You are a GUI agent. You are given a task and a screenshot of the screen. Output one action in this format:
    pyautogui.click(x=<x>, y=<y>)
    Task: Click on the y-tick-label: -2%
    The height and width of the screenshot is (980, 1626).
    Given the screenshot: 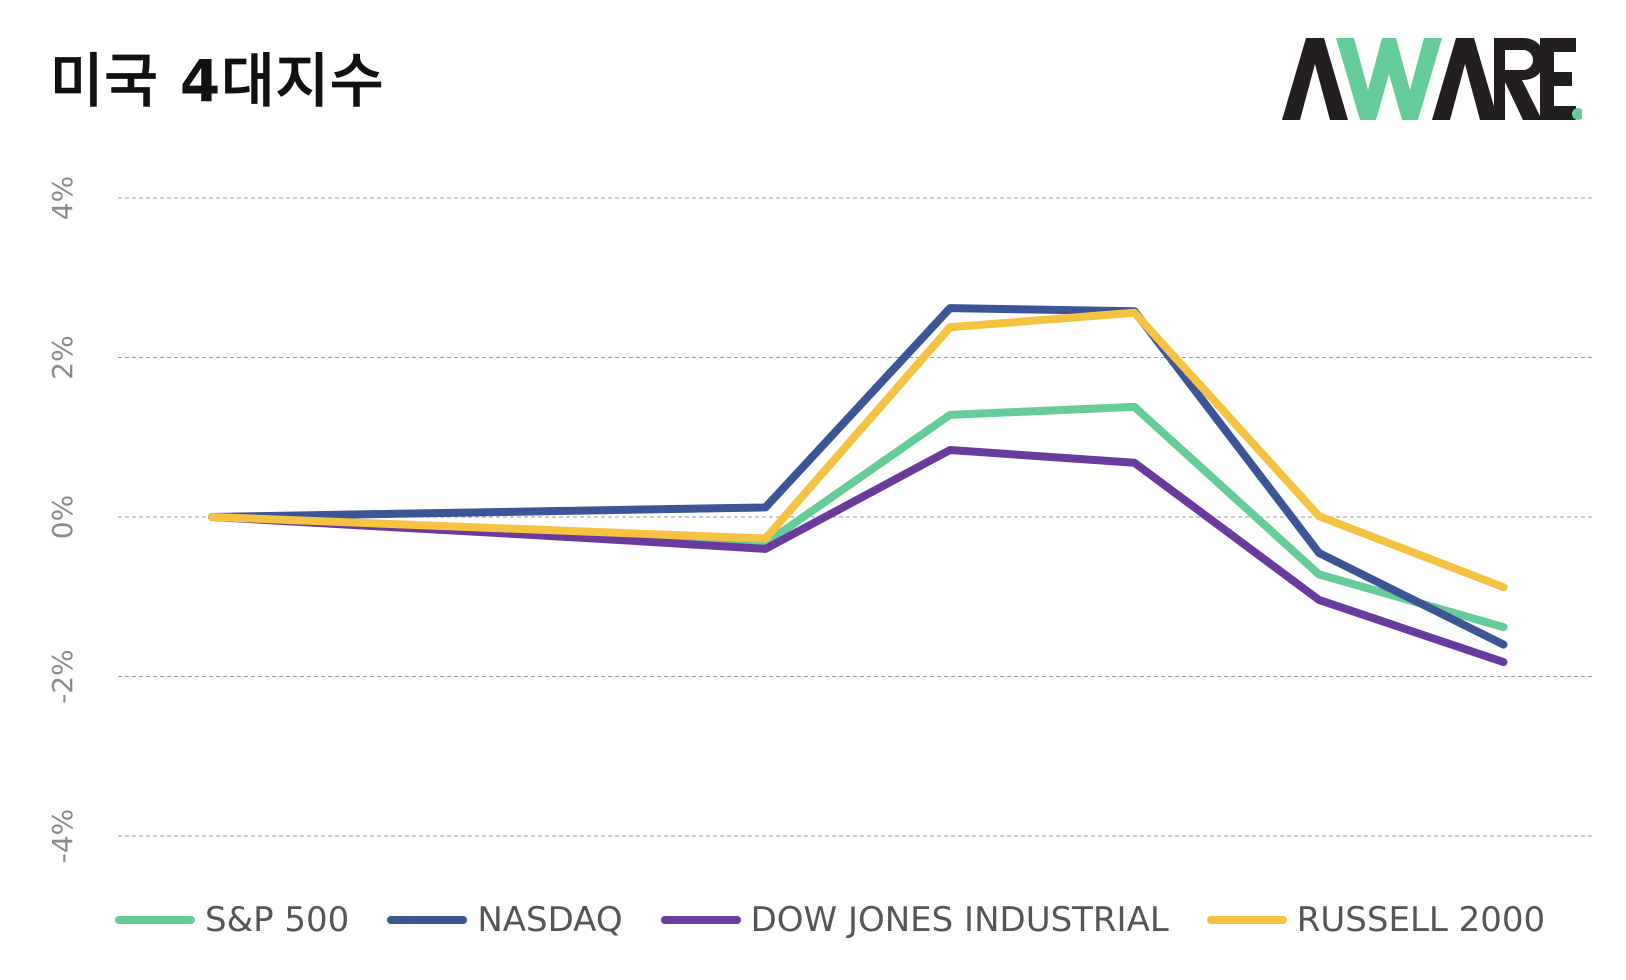 What is the action you would take?
    pyautogui.click(x=62, y=676)
    